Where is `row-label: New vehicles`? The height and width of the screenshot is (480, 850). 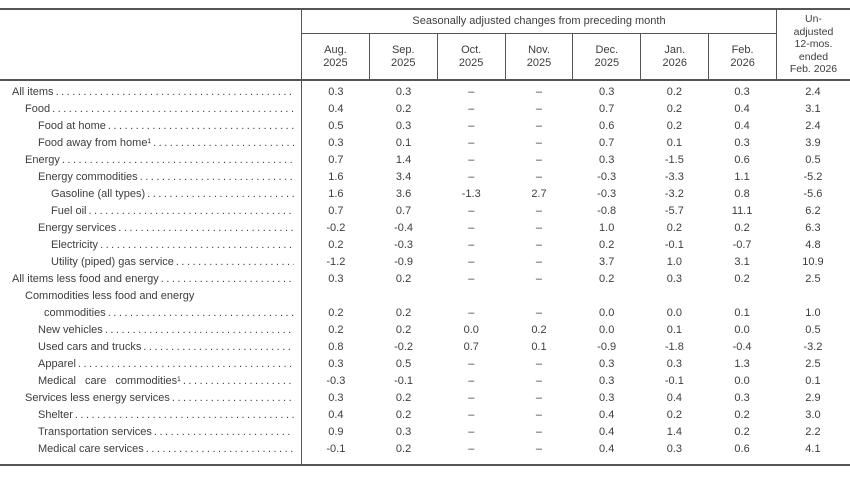
row-label: New vehicles is located at coordinates (70, 330).